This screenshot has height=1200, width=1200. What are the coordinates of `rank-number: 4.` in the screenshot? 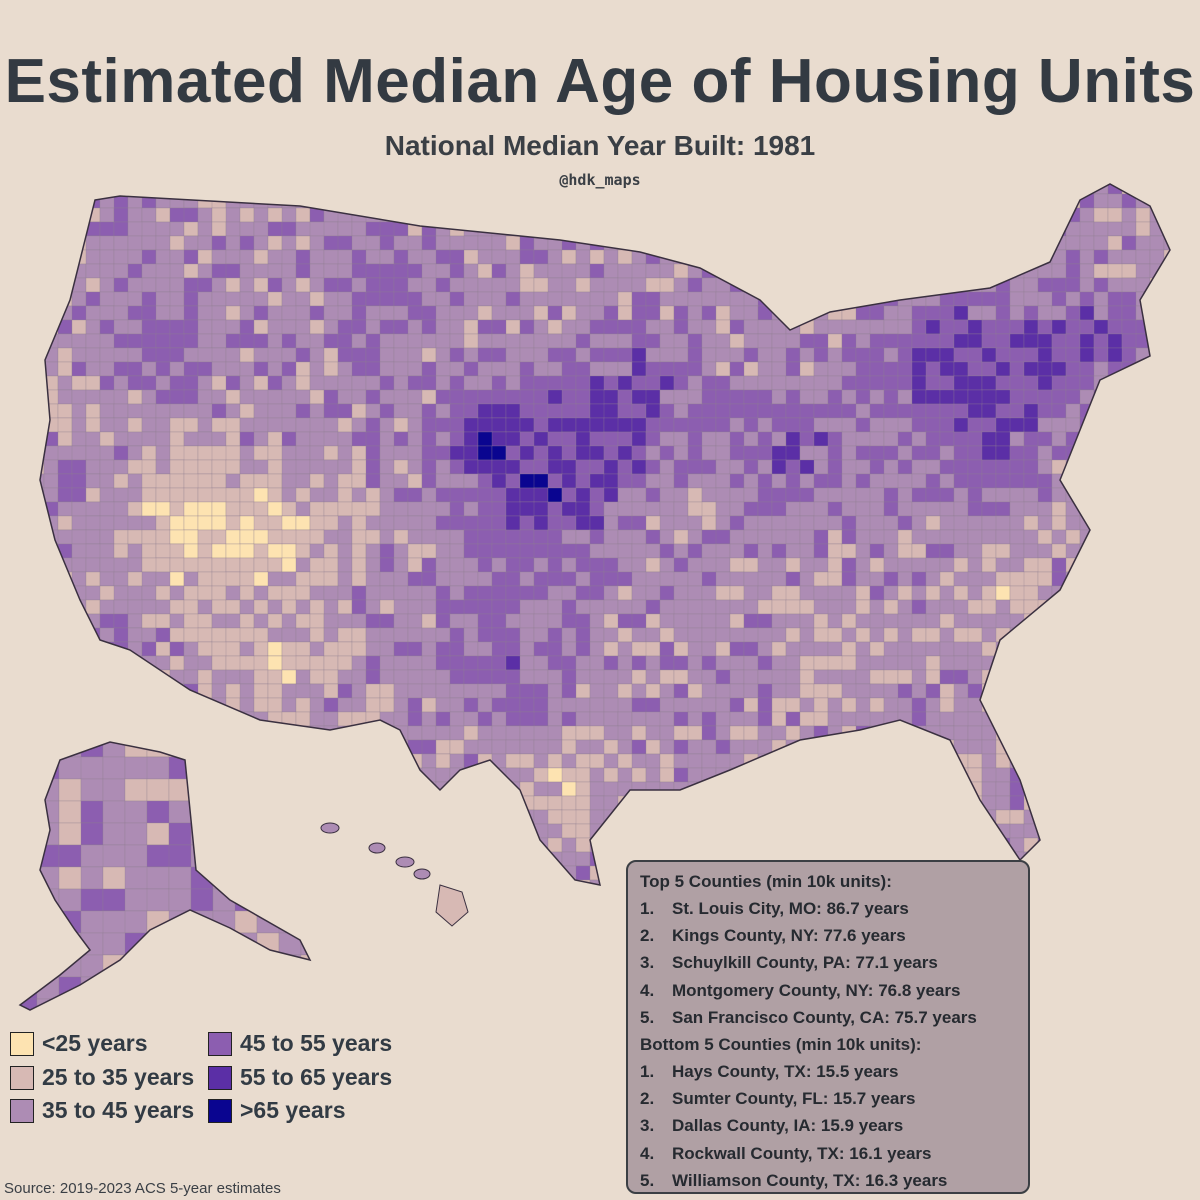 It's located at (647, 1153).